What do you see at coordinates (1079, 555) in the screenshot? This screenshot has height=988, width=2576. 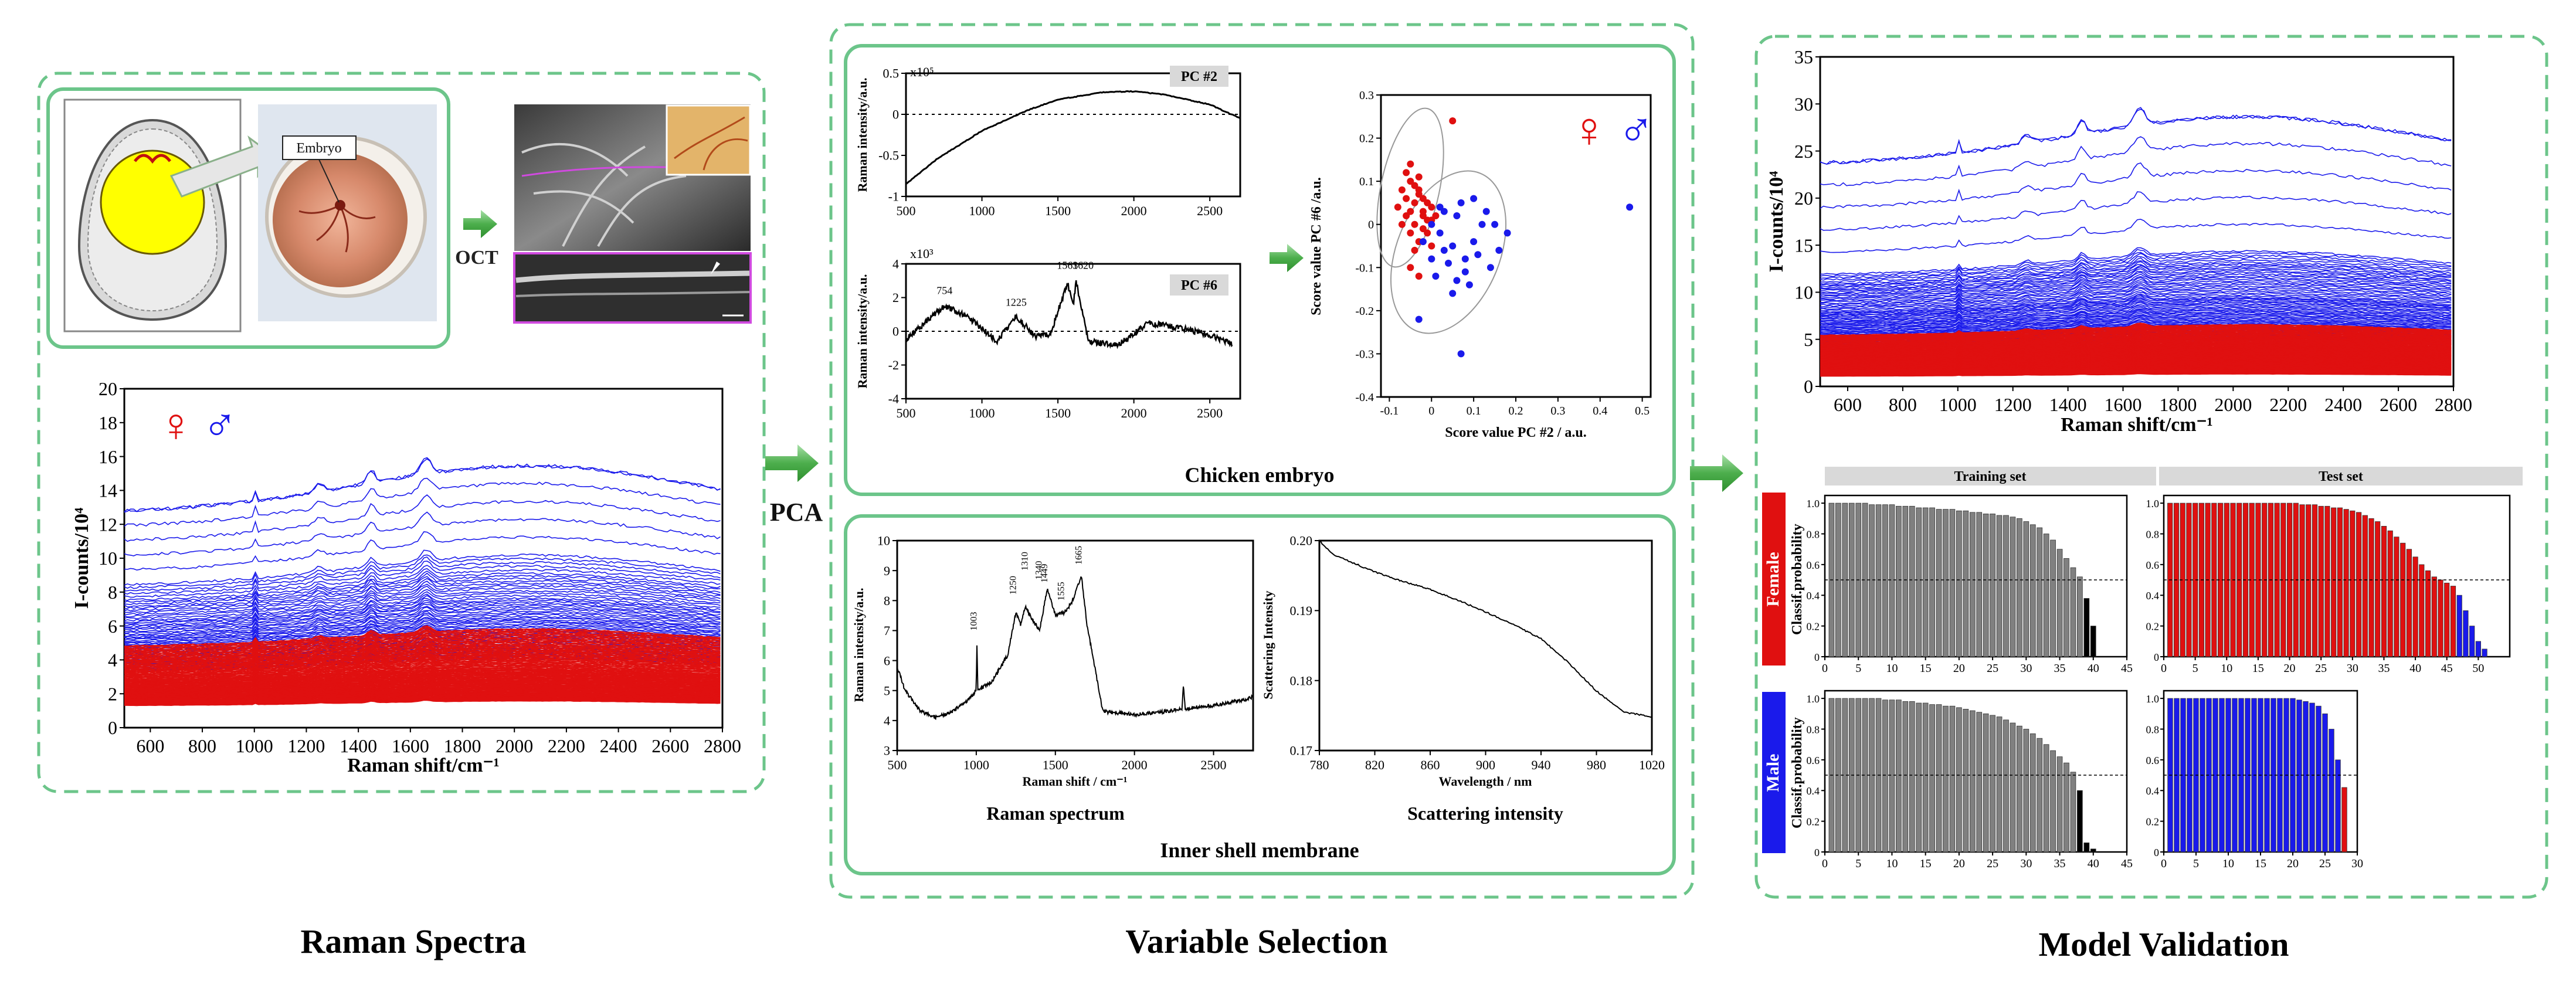 I see `shell-peak-label: 1665` at bounding box center [1079, 555].